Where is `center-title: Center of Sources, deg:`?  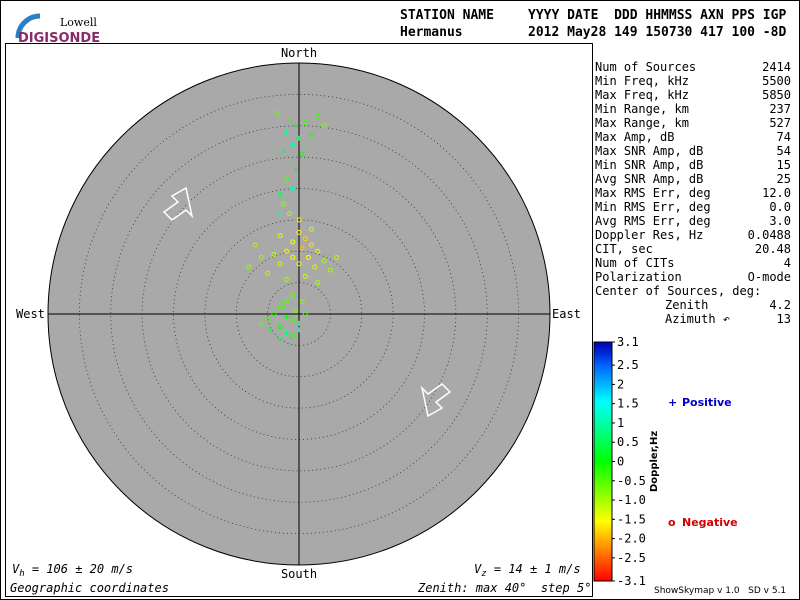
center-title: Center of Sources, deg: is located at coordinates (678, 291).